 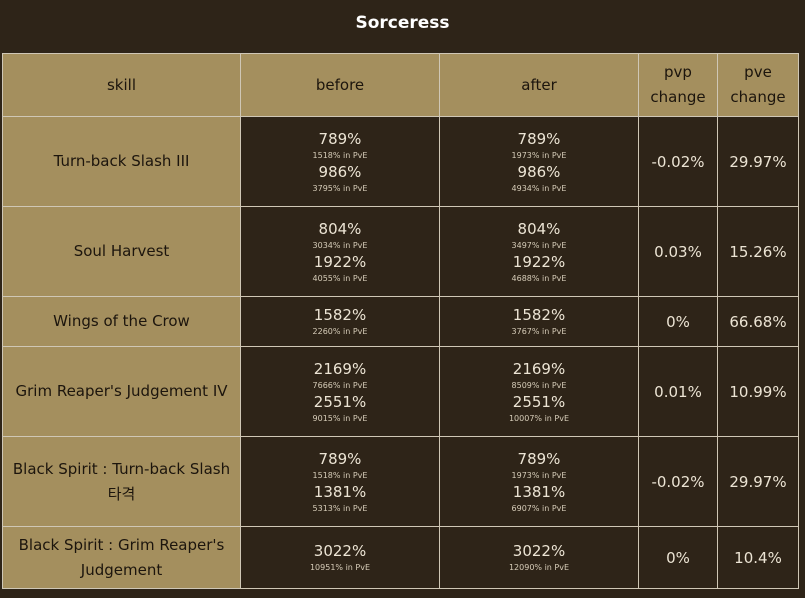 What do you see at coordinates (539, 278) in the screenshot?
I see `after-pve-value: 4688% in PvE` at bounding box center [539, 278].